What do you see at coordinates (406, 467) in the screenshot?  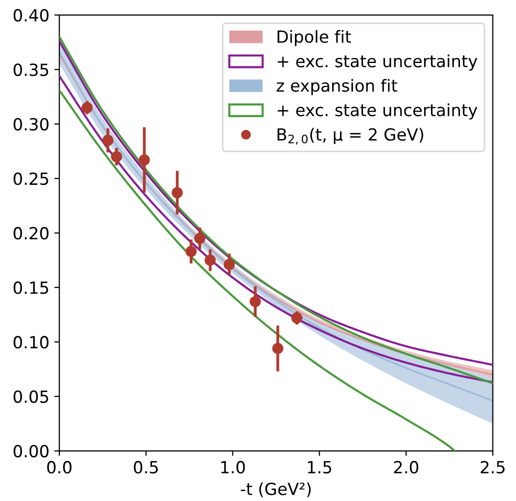 I see `x-tick-label: 2.0` at bounding box center [406, 467].